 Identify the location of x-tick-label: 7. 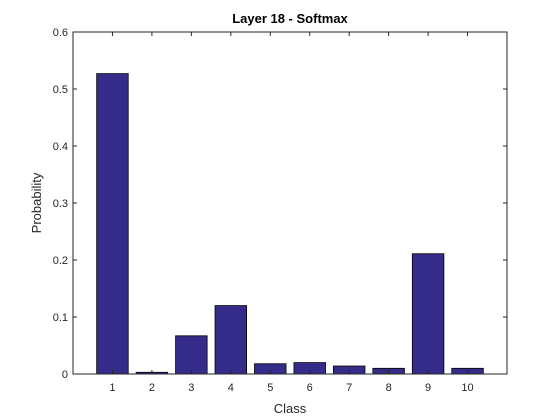
(349, 388).